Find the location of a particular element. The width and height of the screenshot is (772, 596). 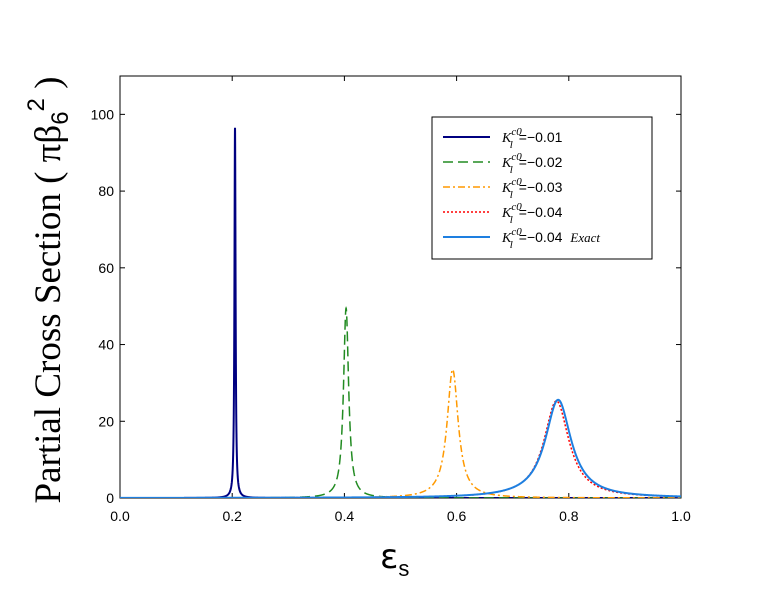

legend-label-4: Kc0 l =−0.04 is located at coordinates (532, 213).